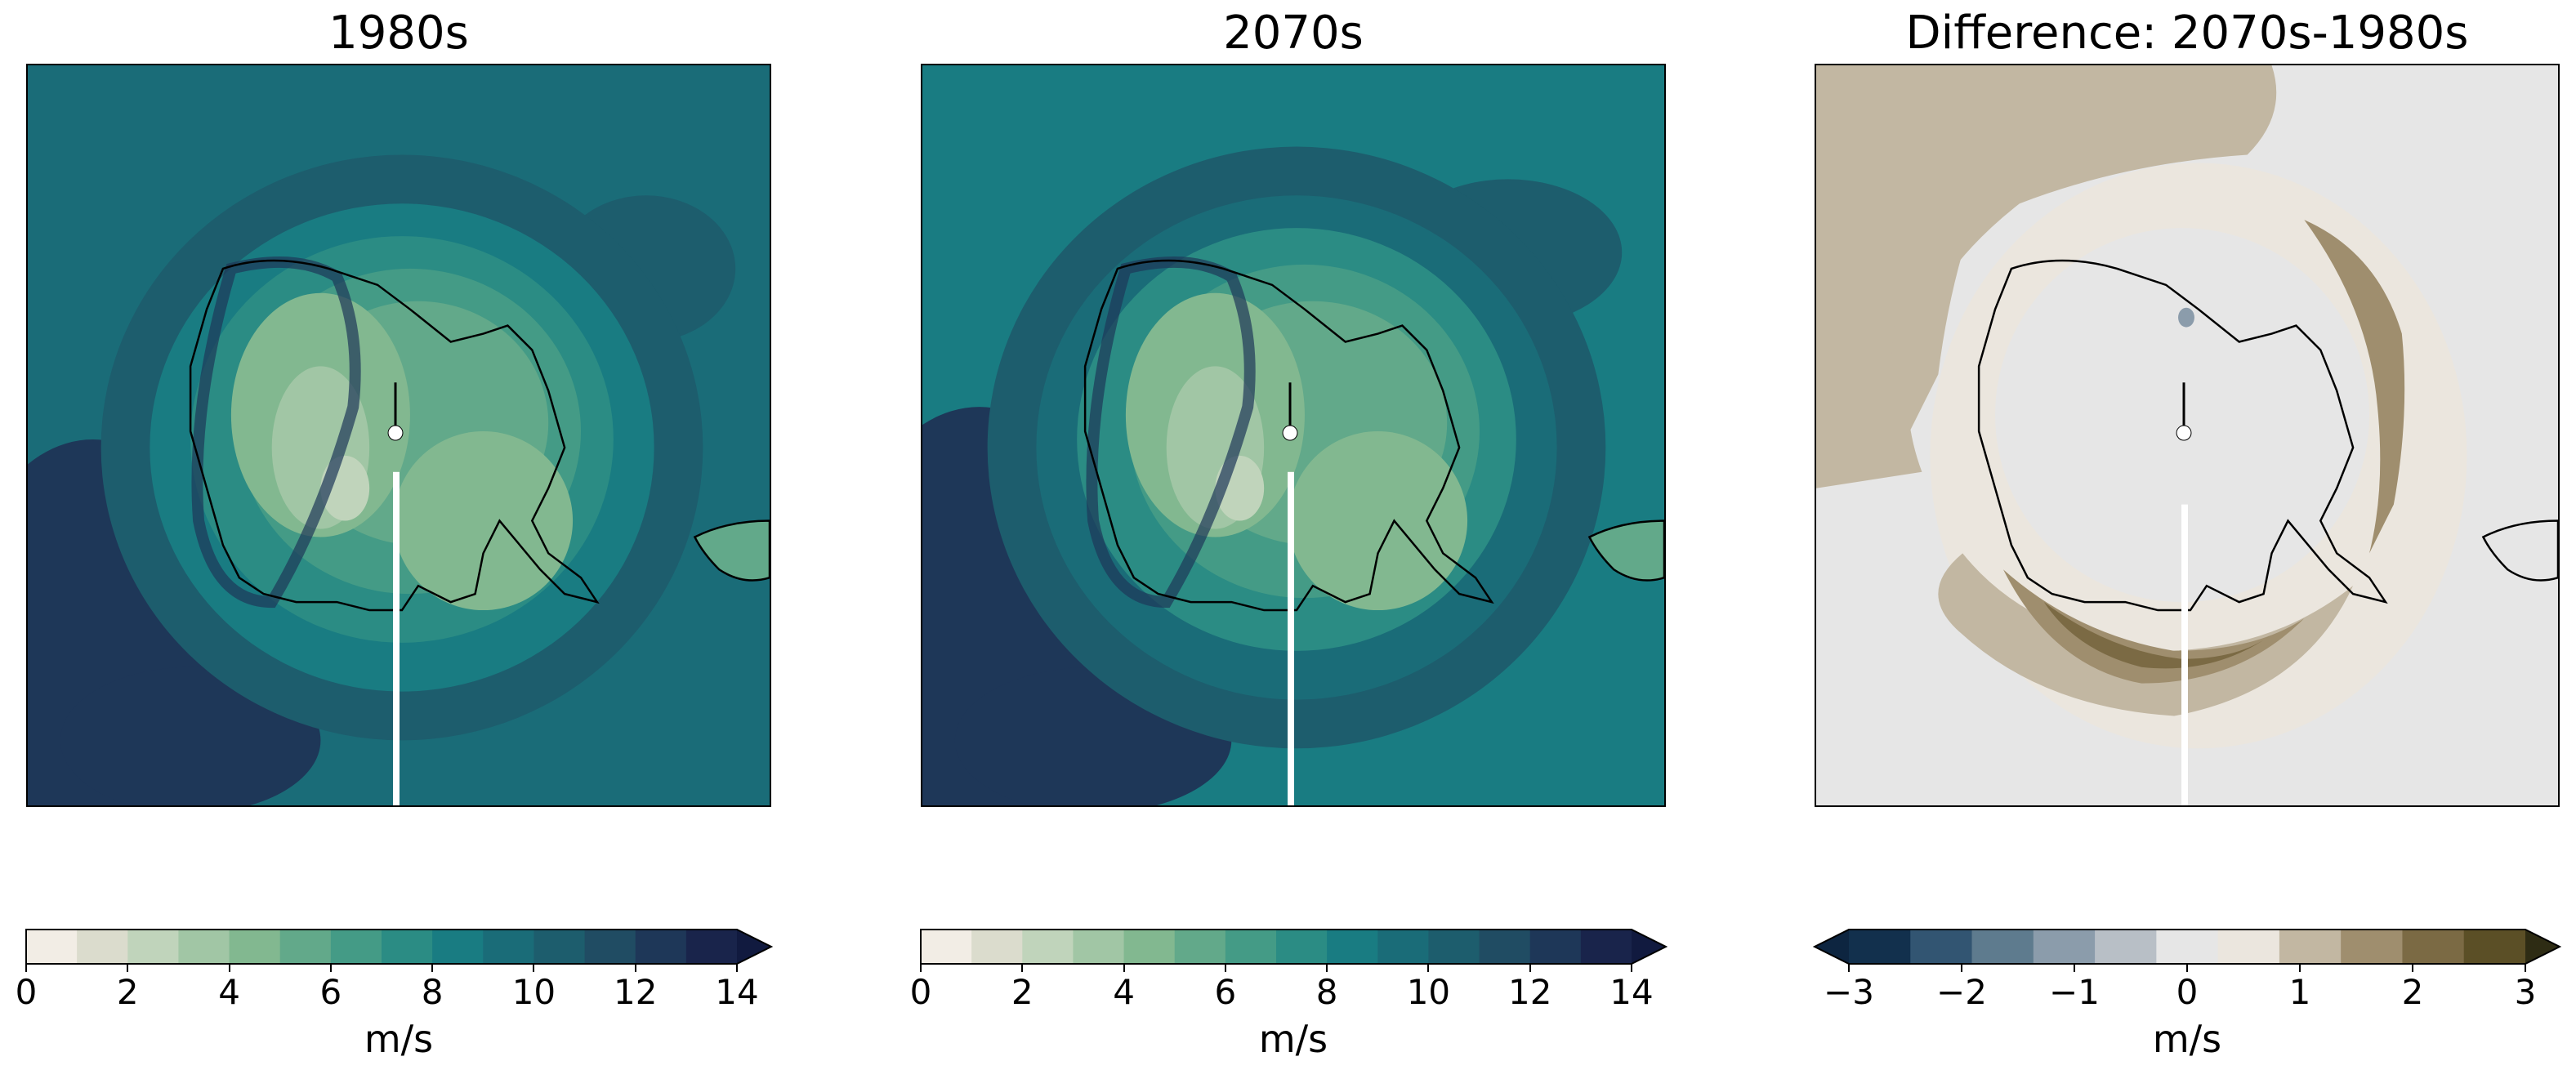  Describe the element at coordinates (2075, 992) in the screenshot. I see `colorbar-tick-label: −1` at that location.